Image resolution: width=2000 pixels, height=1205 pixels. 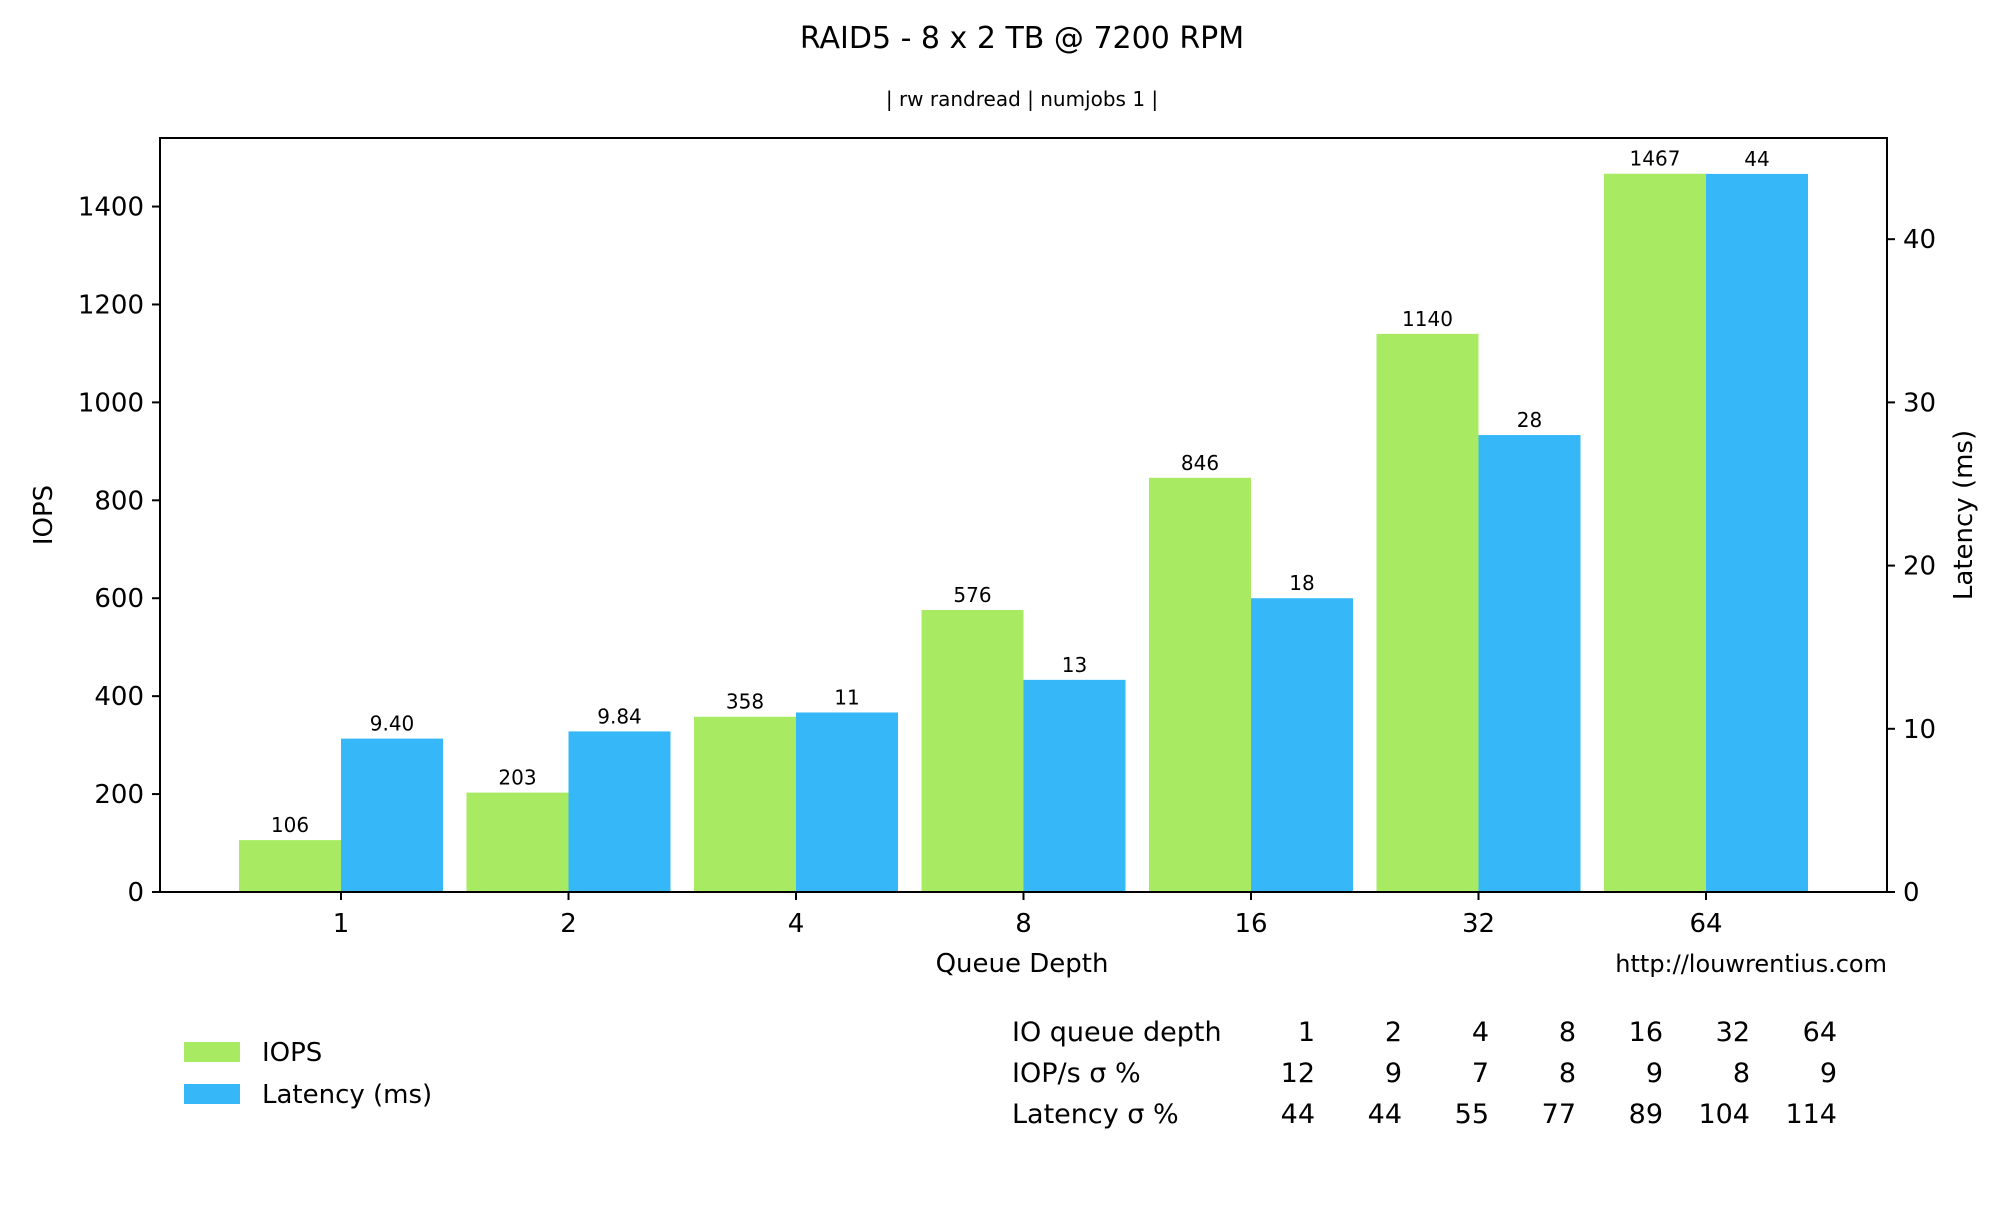 I want to click on left-tick-label: 400, so click(x=119, y=697).